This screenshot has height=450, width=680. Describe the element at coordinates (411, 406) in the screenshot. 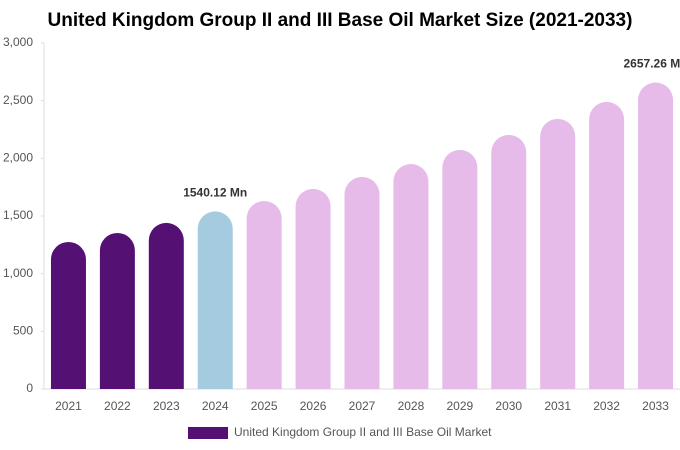

I see `x-tick-label: 2028` at that location.